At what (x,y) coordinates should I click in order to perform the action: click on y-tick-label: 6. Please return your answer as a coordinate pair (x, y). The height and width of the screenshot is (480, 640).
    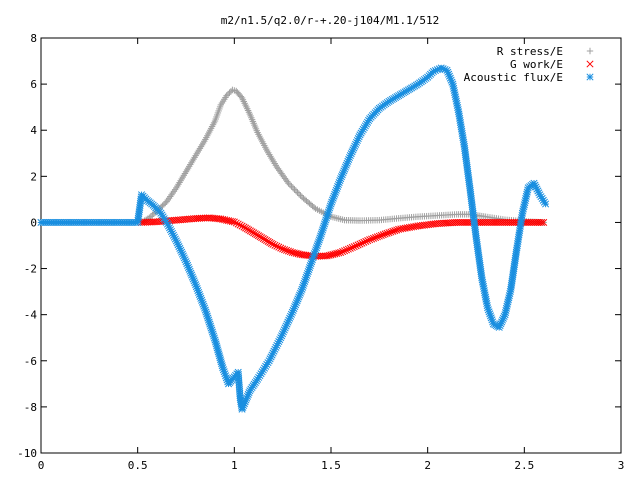
    Looking at the image, I should click on (33, 84).